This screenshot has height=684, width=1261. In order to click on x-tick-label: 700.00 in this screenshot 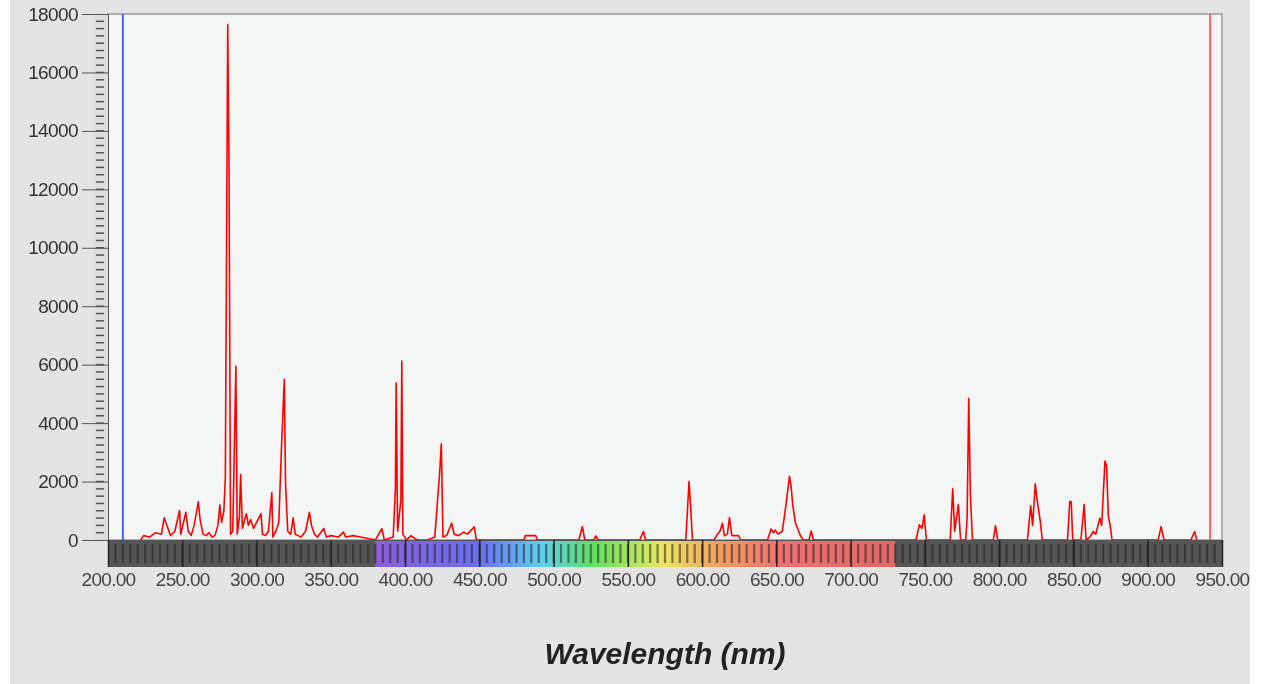, I will do `click(851, 580)`.